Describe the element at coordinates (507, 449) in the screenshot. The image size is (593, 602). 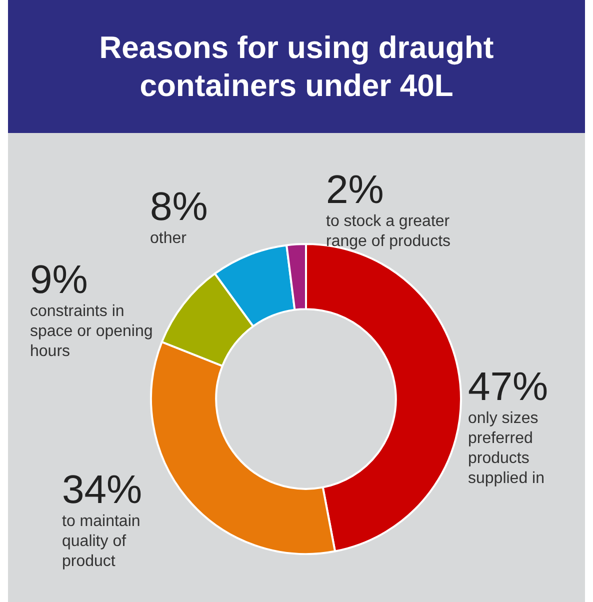
I see `slice-label: only sizes preferred products supplied in` at that location.